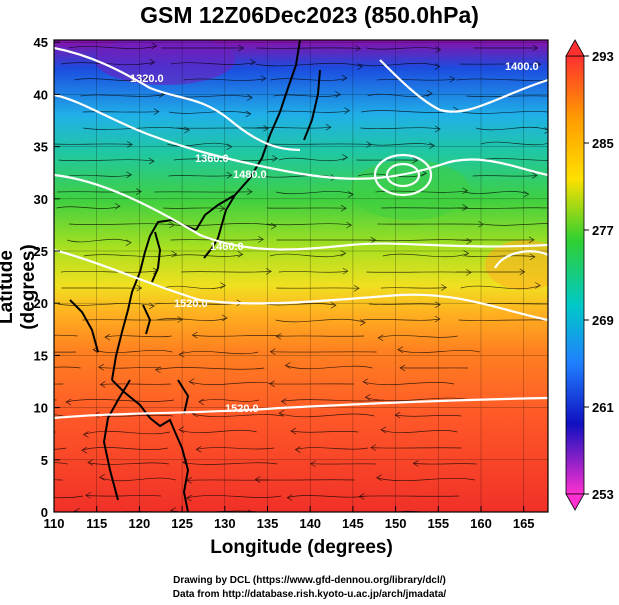 This screenshot has height=605, width=619. What do you see at coordinates (41, 355) in the screenshot?
I see `y-tick-label: 15` at bounding box center [41, 355].